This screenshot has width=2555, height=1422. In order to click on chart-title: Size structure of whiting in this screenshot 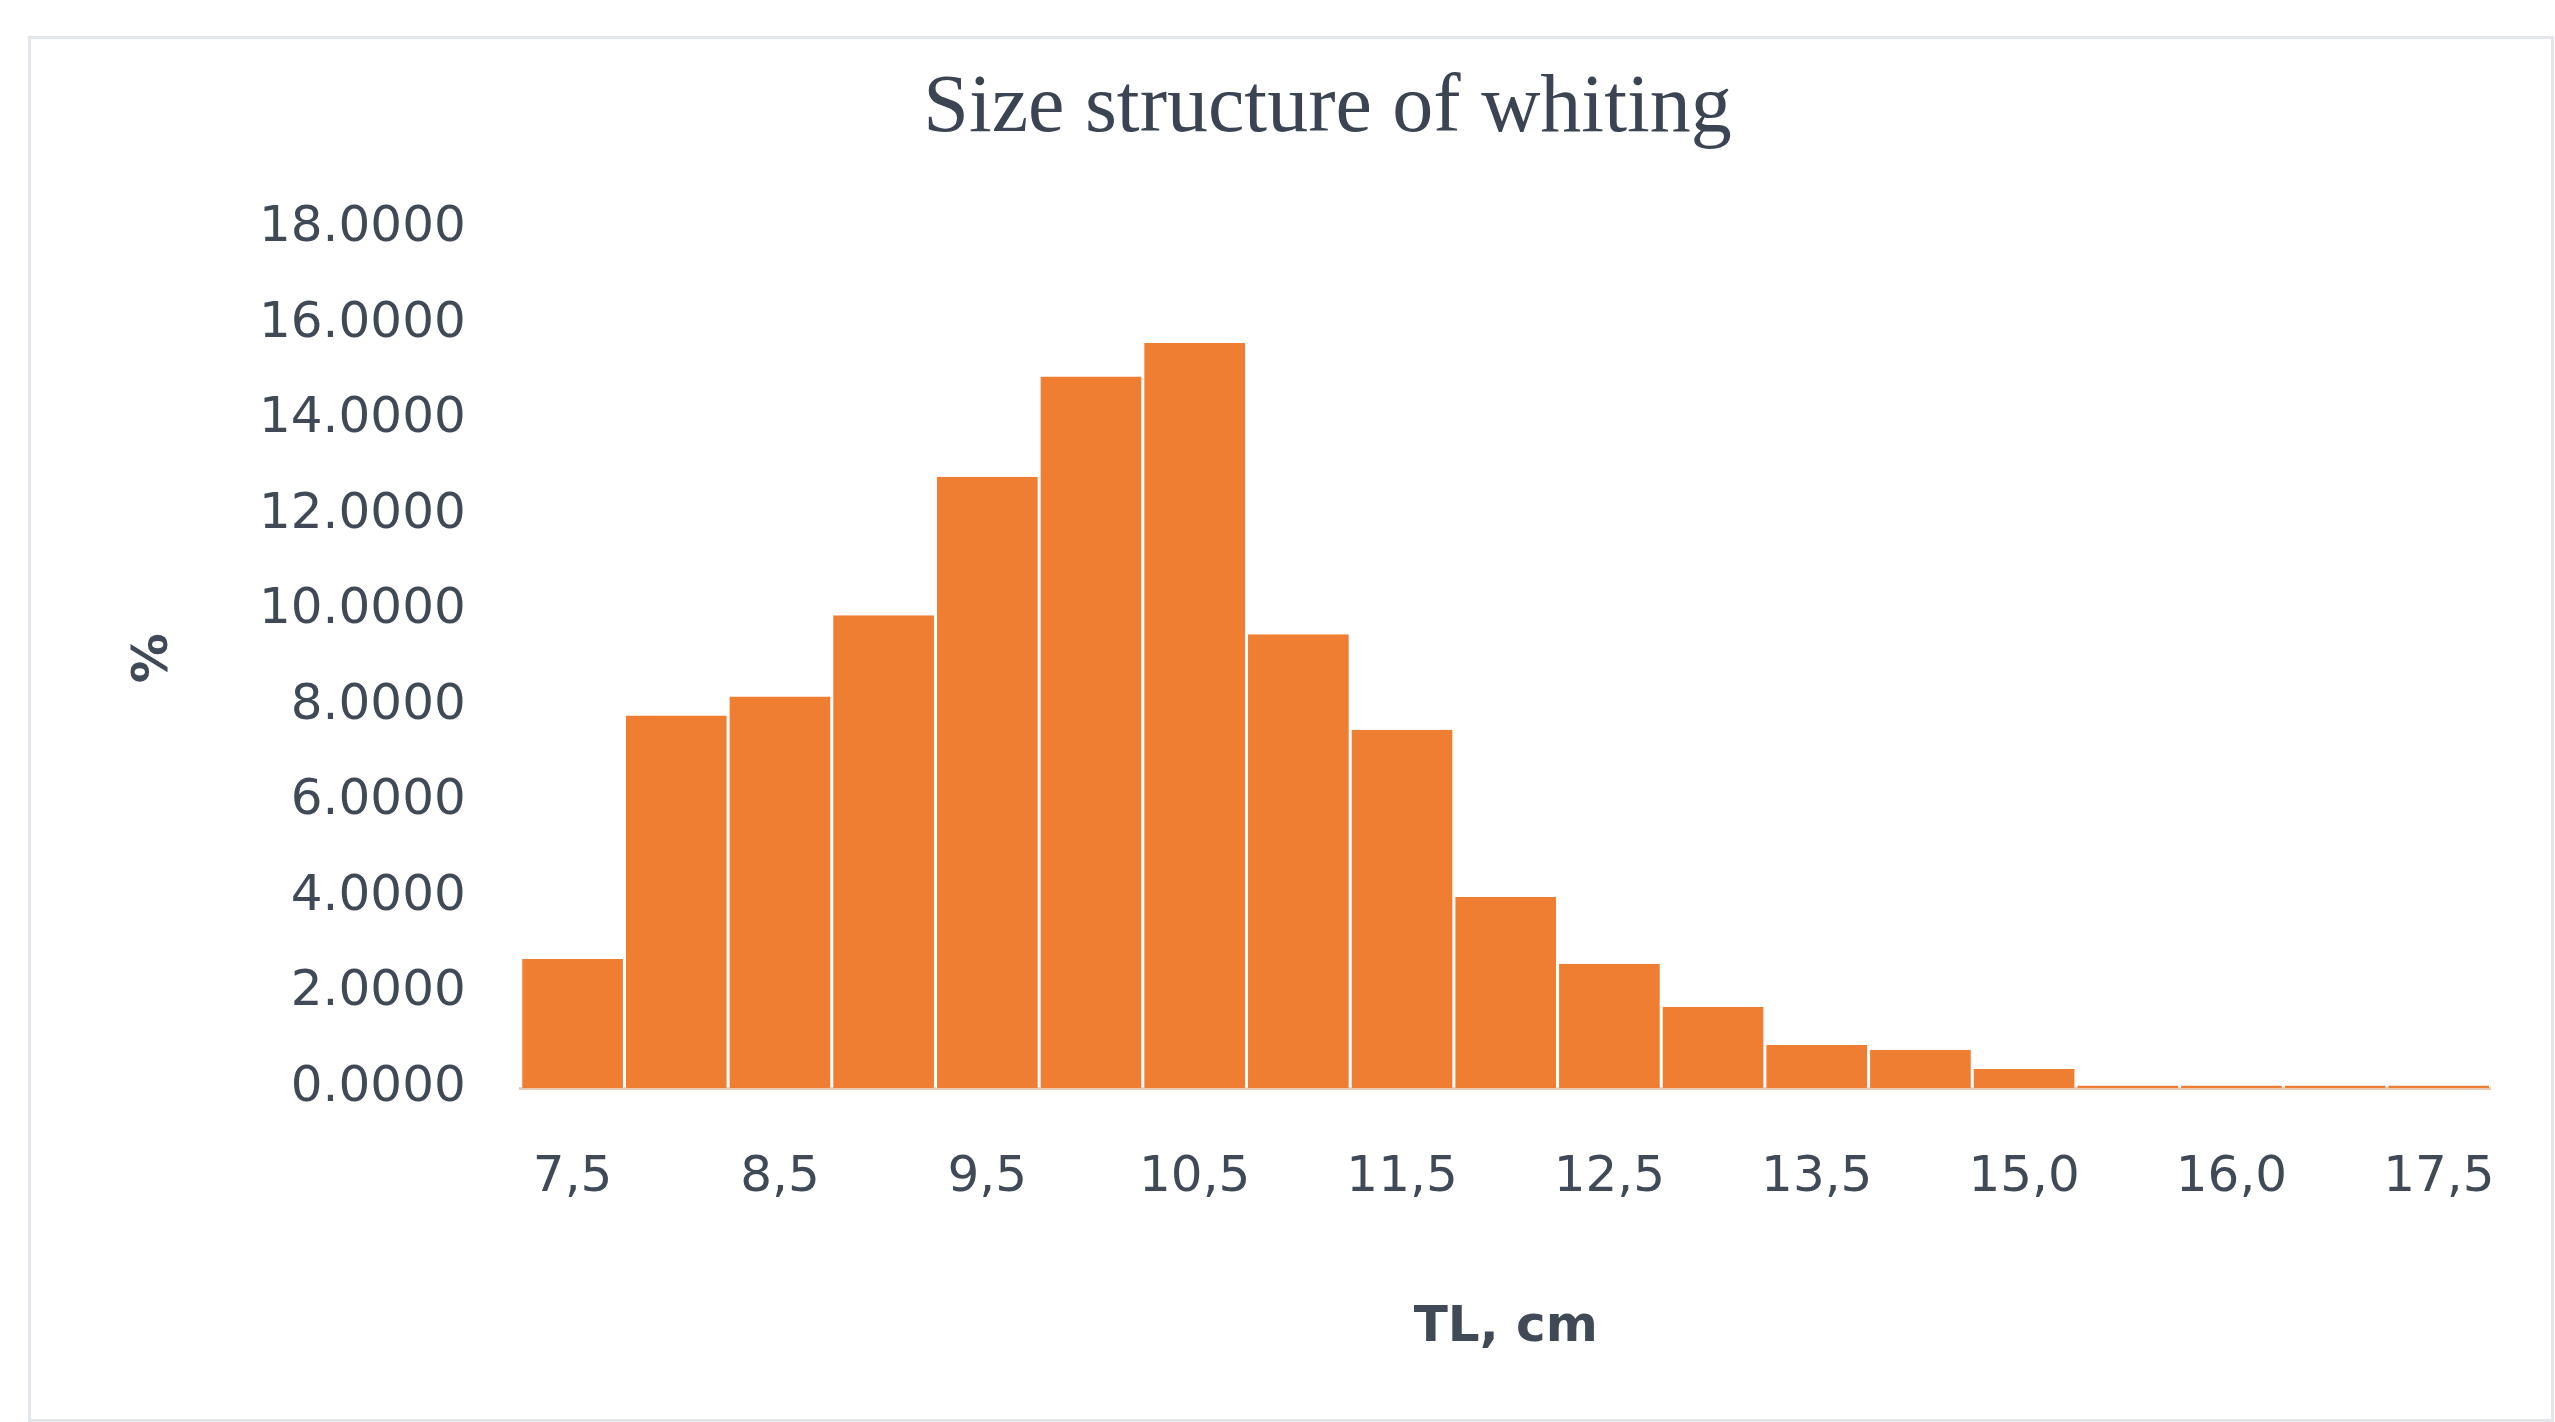, I will do `click(1327, 103)`.